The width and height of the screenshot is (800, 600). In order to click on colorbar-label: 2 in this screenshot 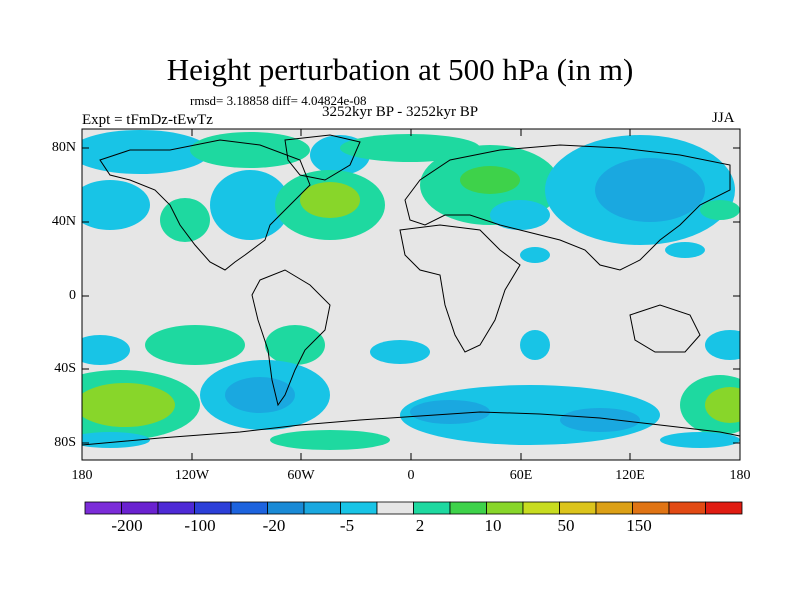, I will do `click(420, 525)`.